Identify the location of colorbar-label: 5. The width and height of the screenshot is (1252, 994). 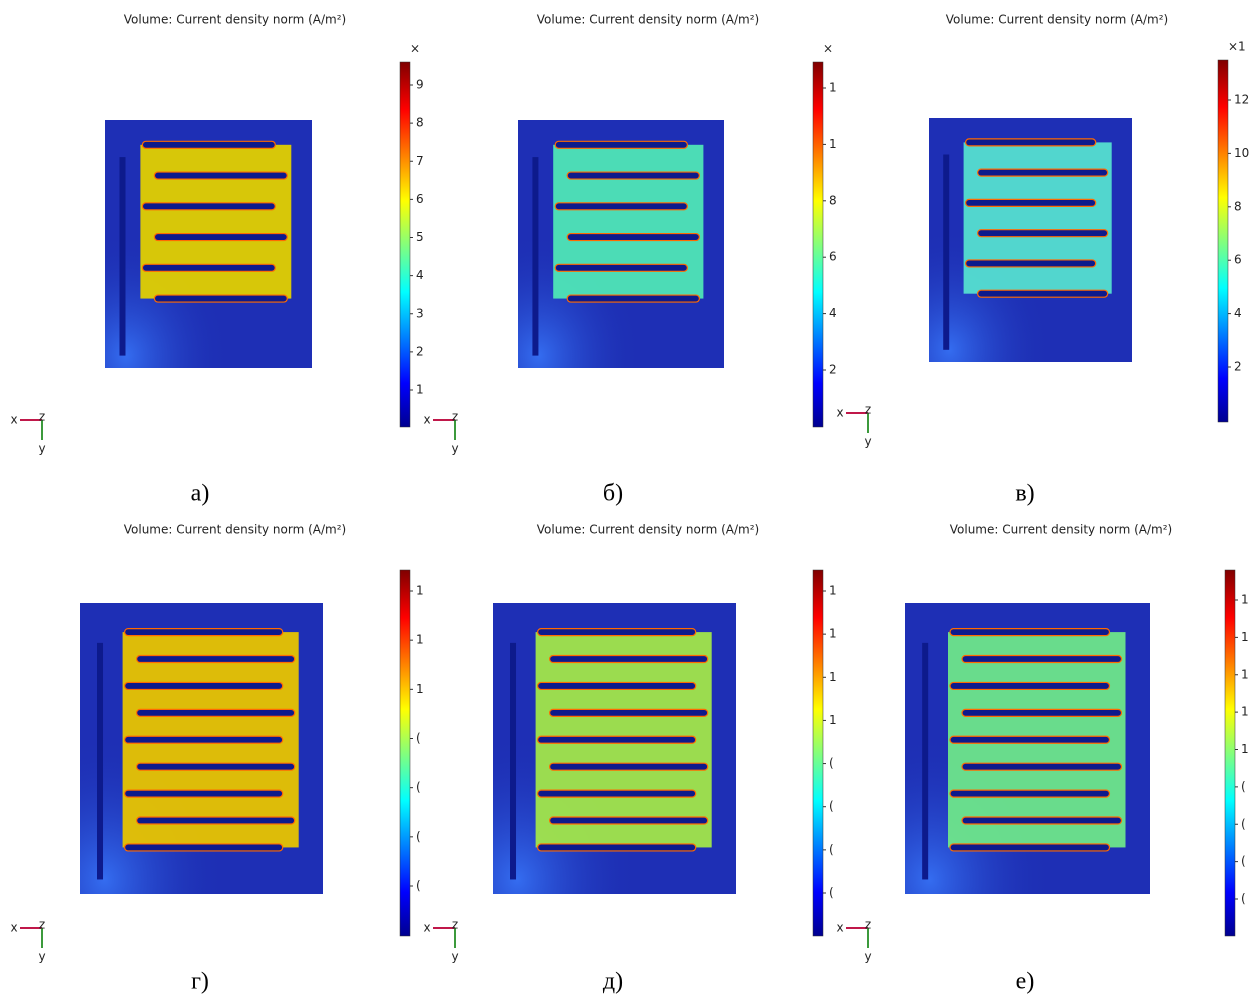
(420, 237).